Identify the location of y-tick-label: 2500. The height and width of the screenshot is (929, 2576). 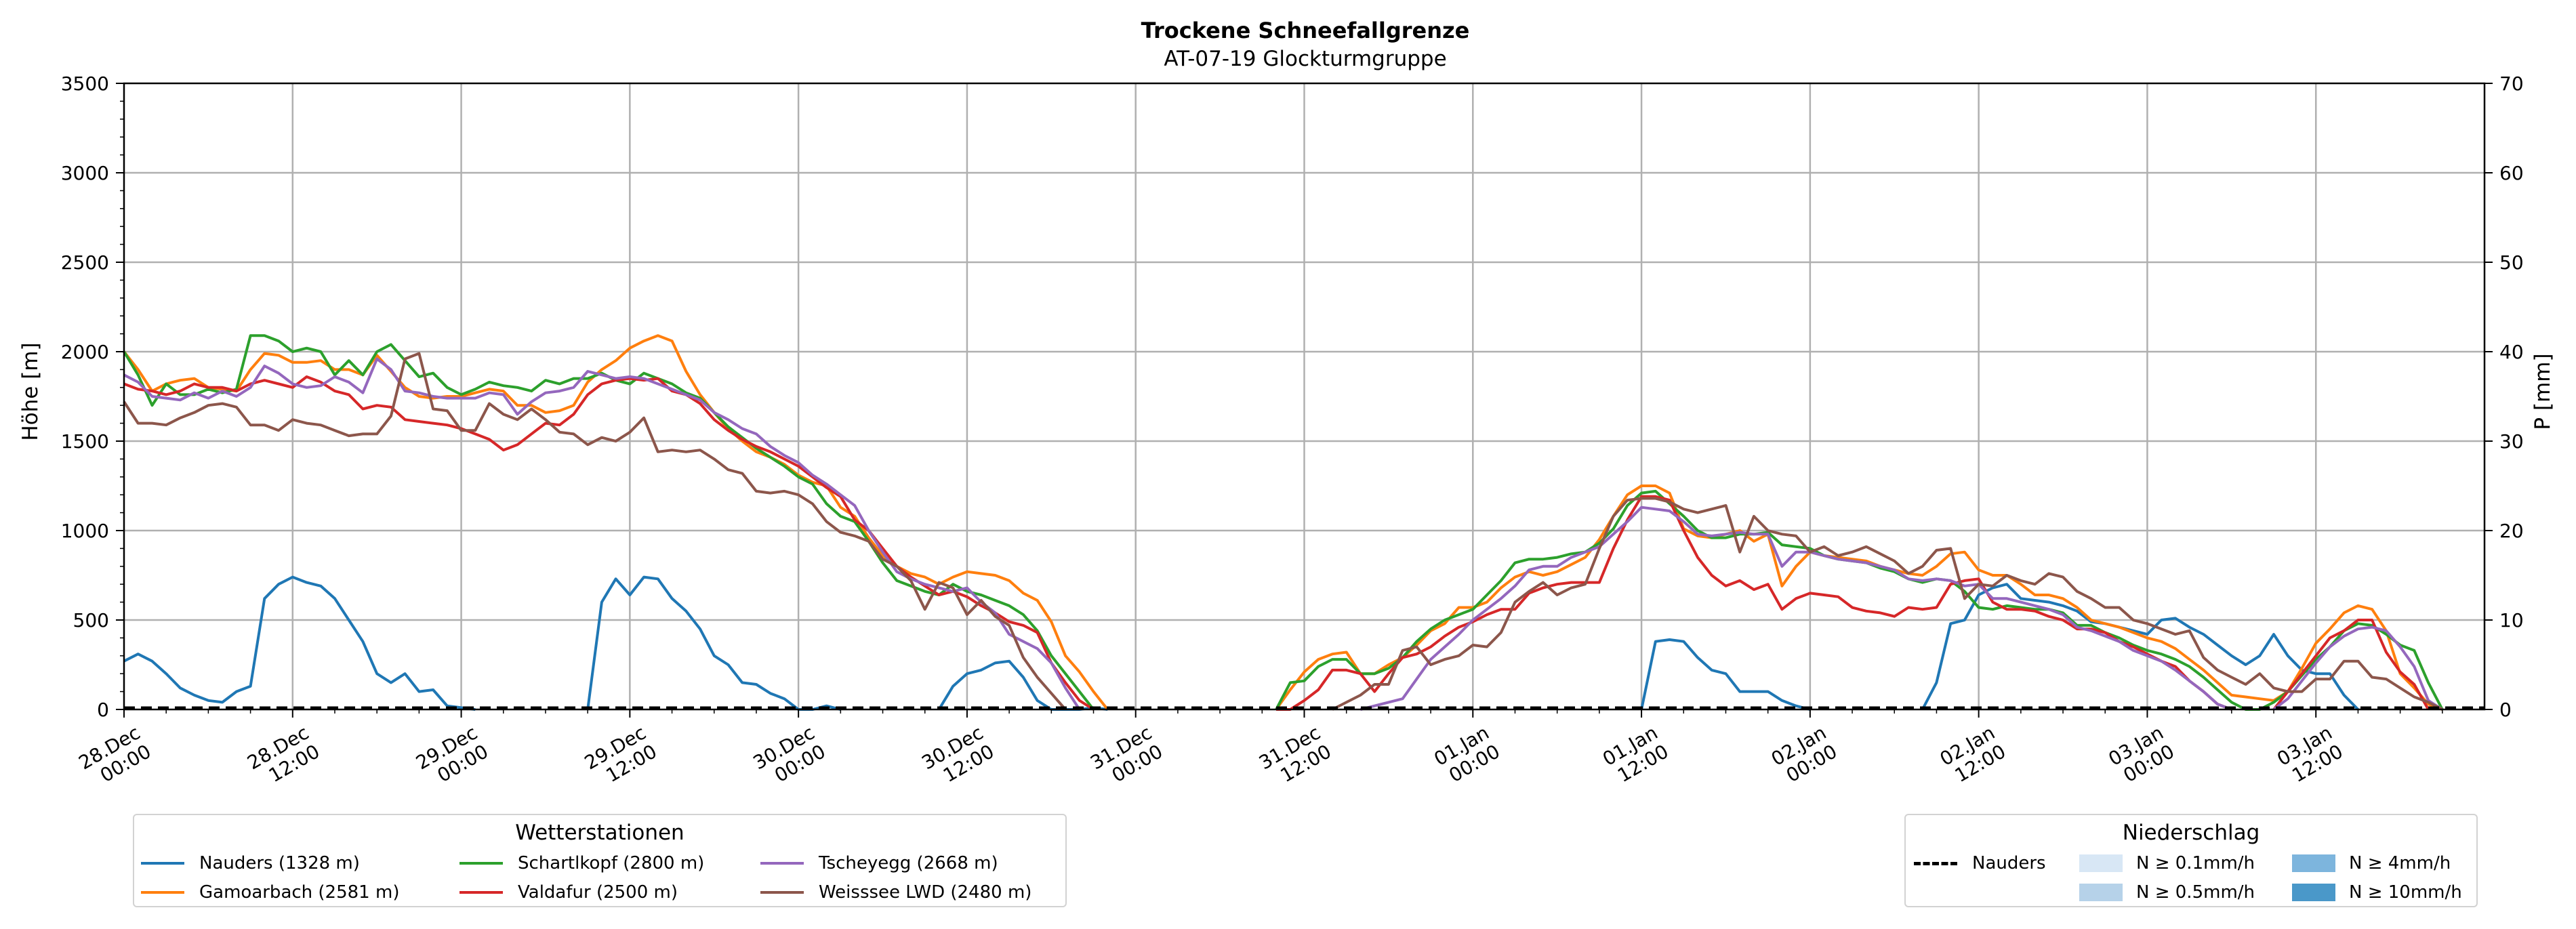
(85, 262).